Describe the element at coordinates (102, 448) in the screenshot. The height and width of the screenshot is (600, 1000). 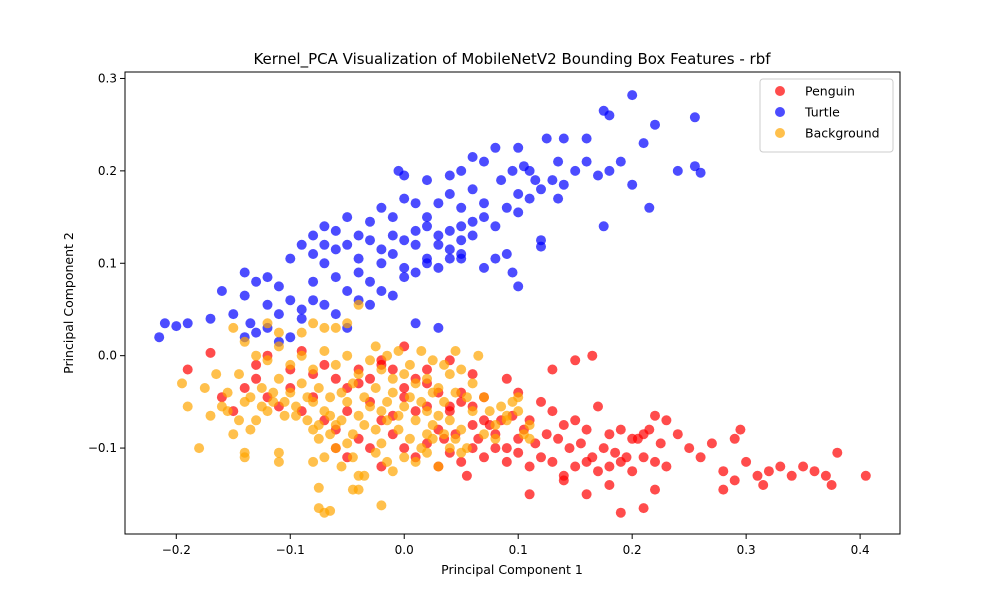
I see `y-tick-label: −0.1` at that location.